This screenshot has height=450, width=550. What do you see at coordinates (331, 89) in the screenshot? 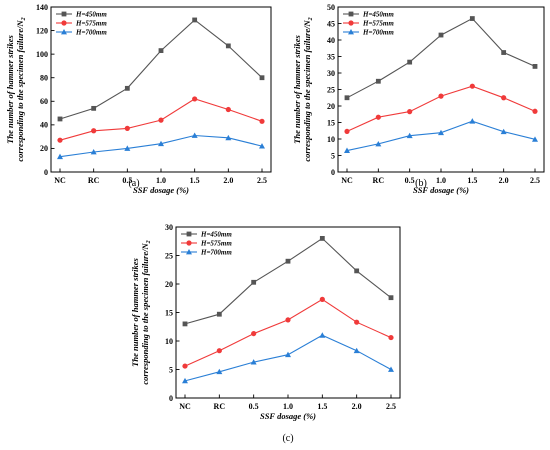
I see `y-tick-label: 25` at bounding box center [331, 89].